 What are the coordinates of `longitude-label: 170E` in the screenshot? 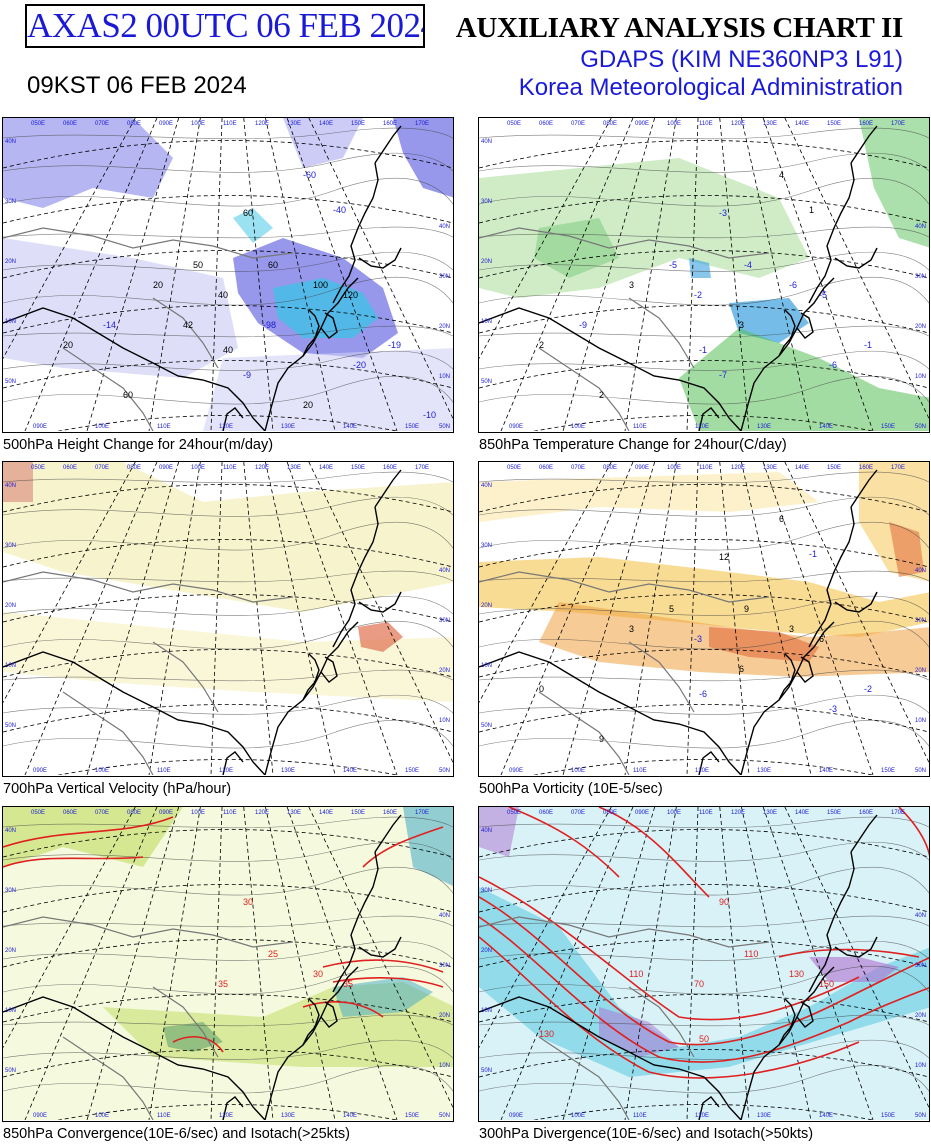 It's located at (898, 813).